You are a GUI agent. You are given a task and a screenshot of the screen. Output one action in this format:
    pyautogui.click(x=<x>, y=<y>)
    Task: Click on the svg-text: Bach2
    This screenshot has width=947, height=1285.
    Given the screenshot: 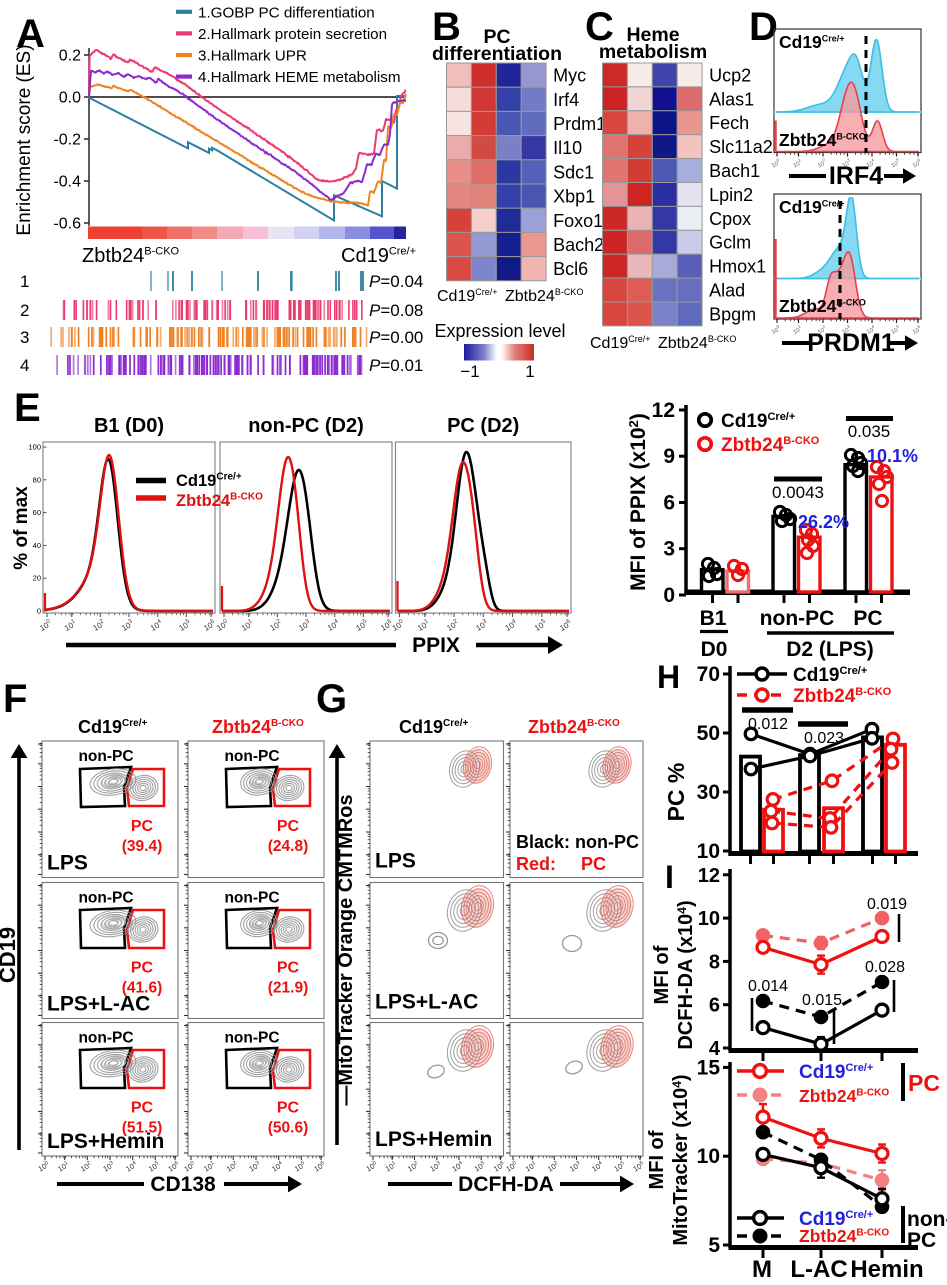 What is the action you would take?
    pyautogui.click(x=578, y=245)
    